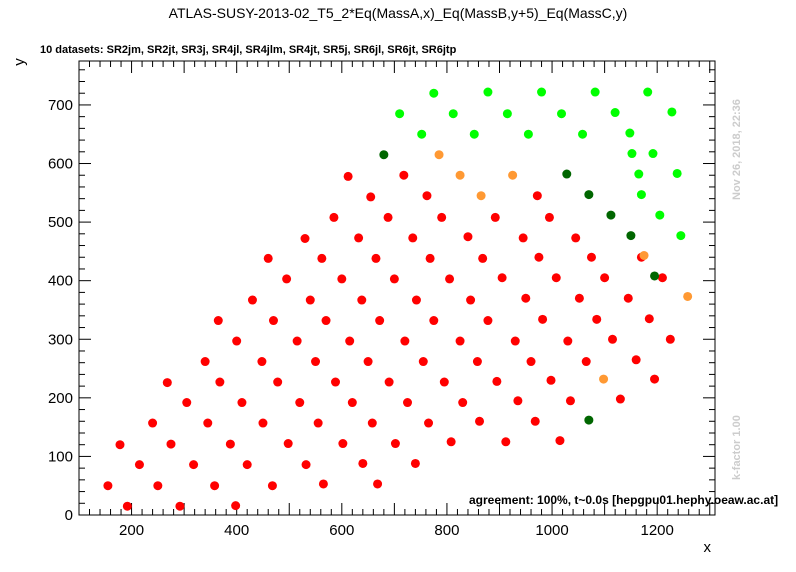 Image resolution: width=796 pixels, height=572 pixels. What do you see at coordinates (60, 222) in the screenshot?
I see `y-tick-label: 500` at bounding box center [60, 222].